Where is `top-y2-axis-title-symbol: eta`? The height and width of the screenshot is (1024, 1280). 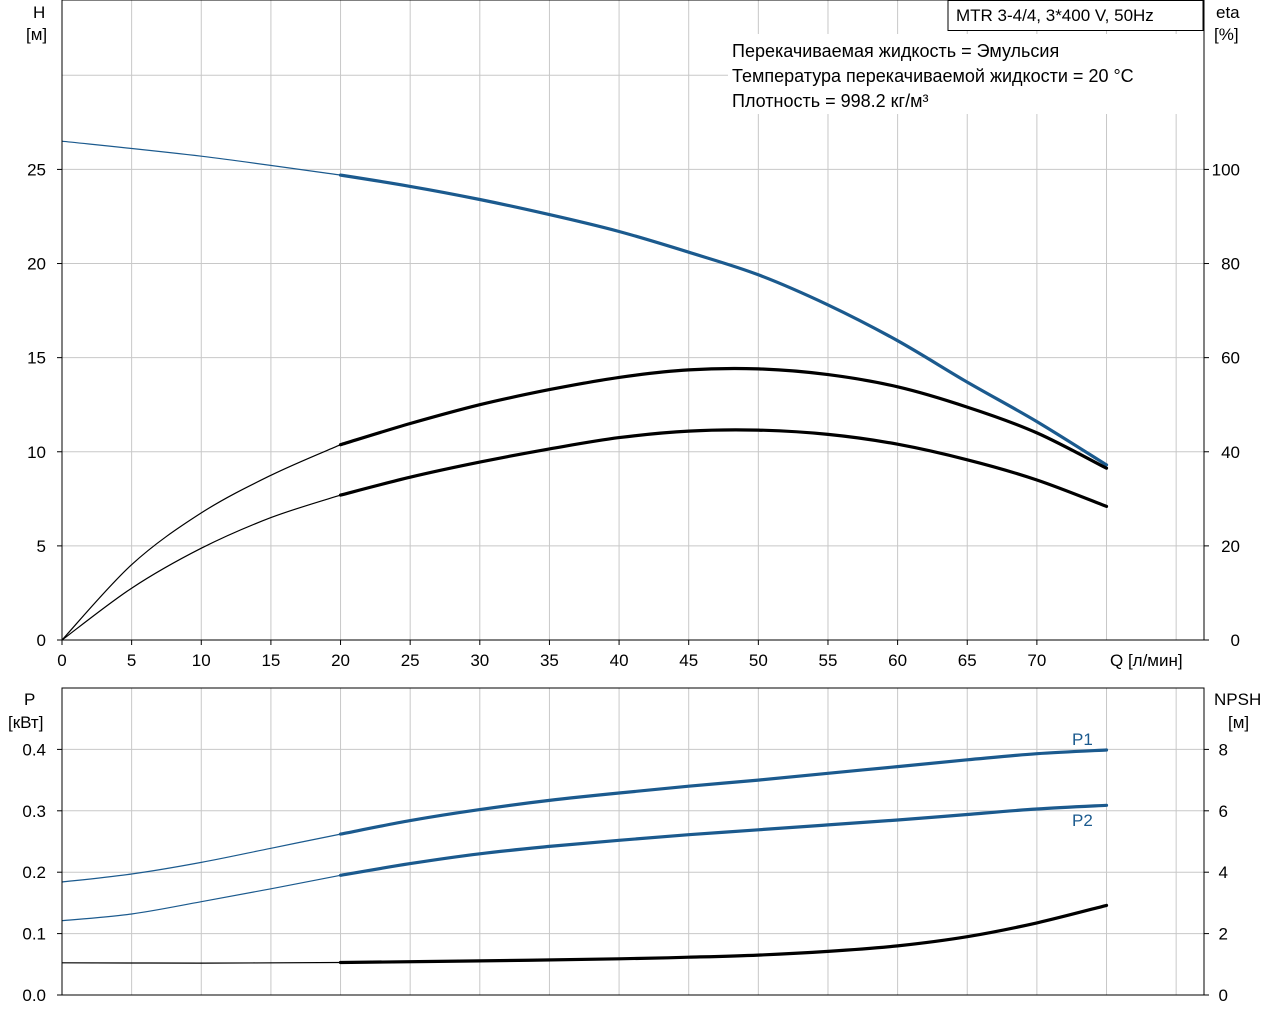 top-y2-axis-title-symbol: eta is located at coordinates (1228, 12).